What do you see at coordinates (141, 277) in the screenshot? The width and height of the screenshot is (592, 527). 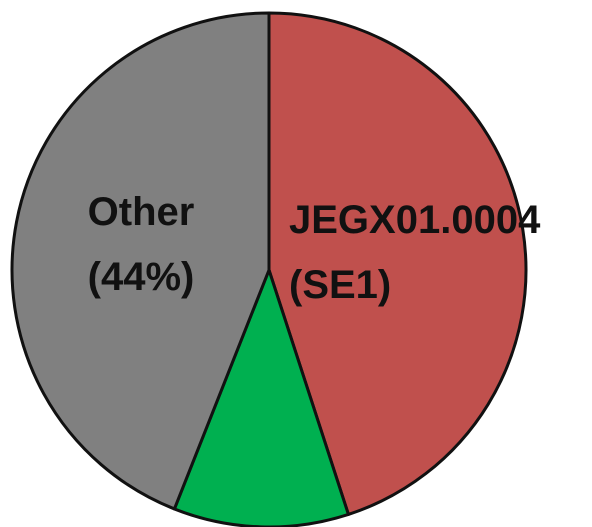 I see `slice-label-other-line2: (44%)` at bounding box center [141, 277].